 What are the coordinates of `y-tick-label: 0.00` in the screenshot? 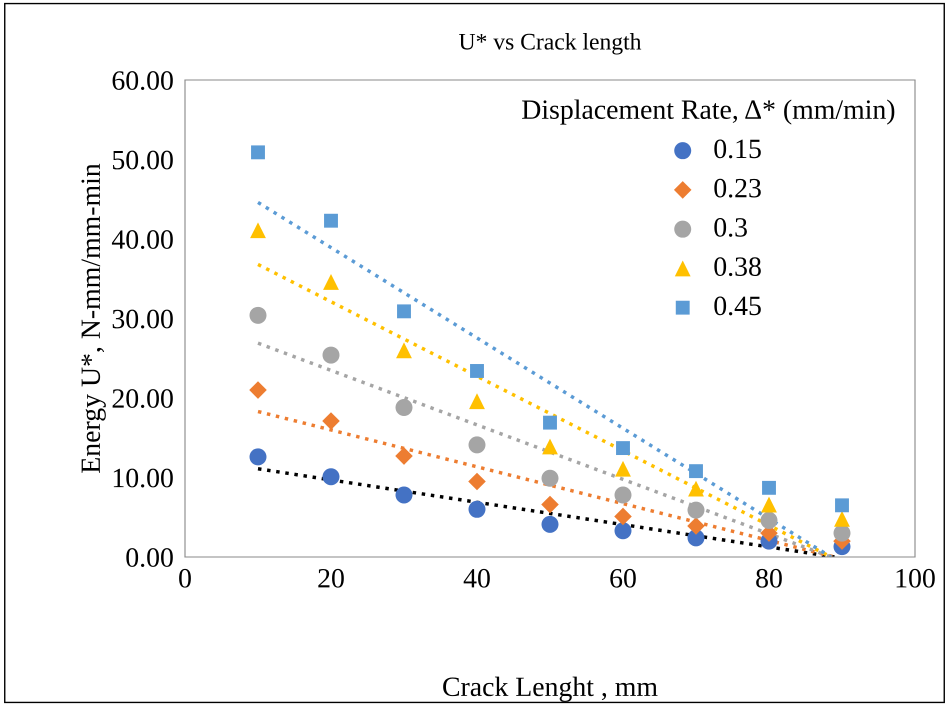 It's located at (149, 558).